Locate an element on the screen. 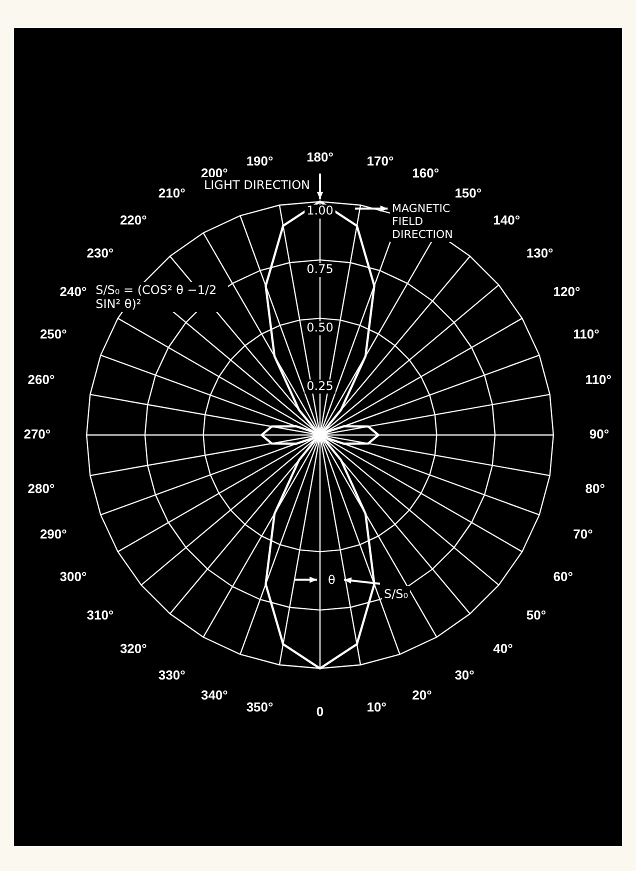  spoke-label: 220° is located at coordinates (133, 220).